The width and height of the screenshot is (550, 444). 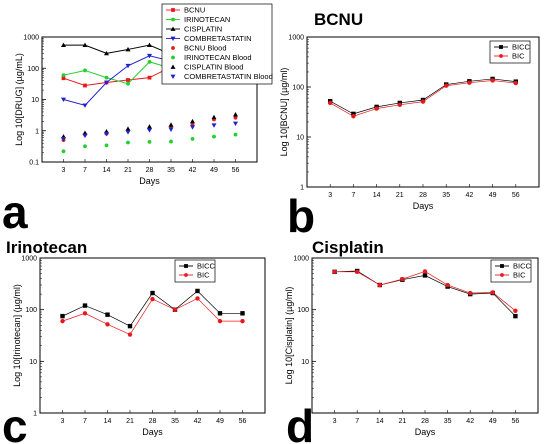 I want to click on y-axis-label: Log 10[DRUG] (µg/mL), so click(x=19, y=99).